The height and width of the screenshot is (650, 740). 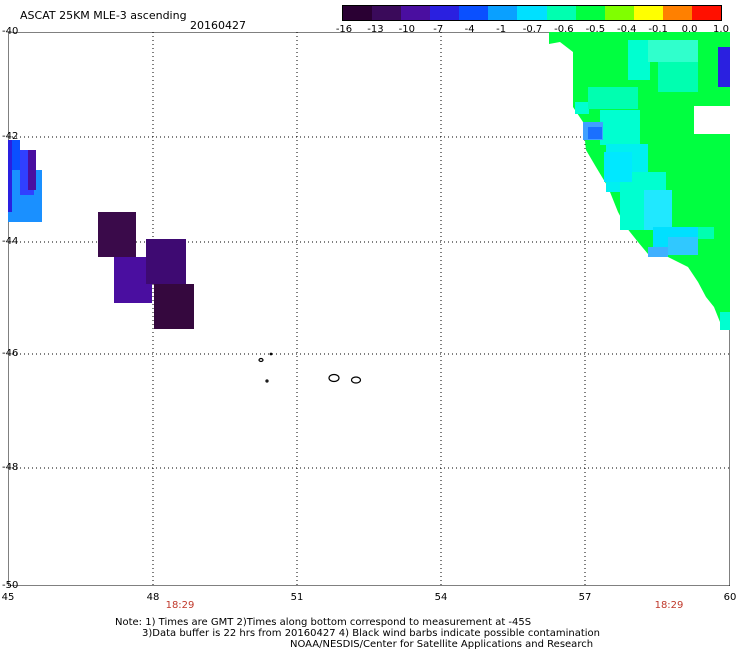 What do you see at coordinates (25, 181) in the screenshot?
I see `swath-left` at bounding box center [25, 181].